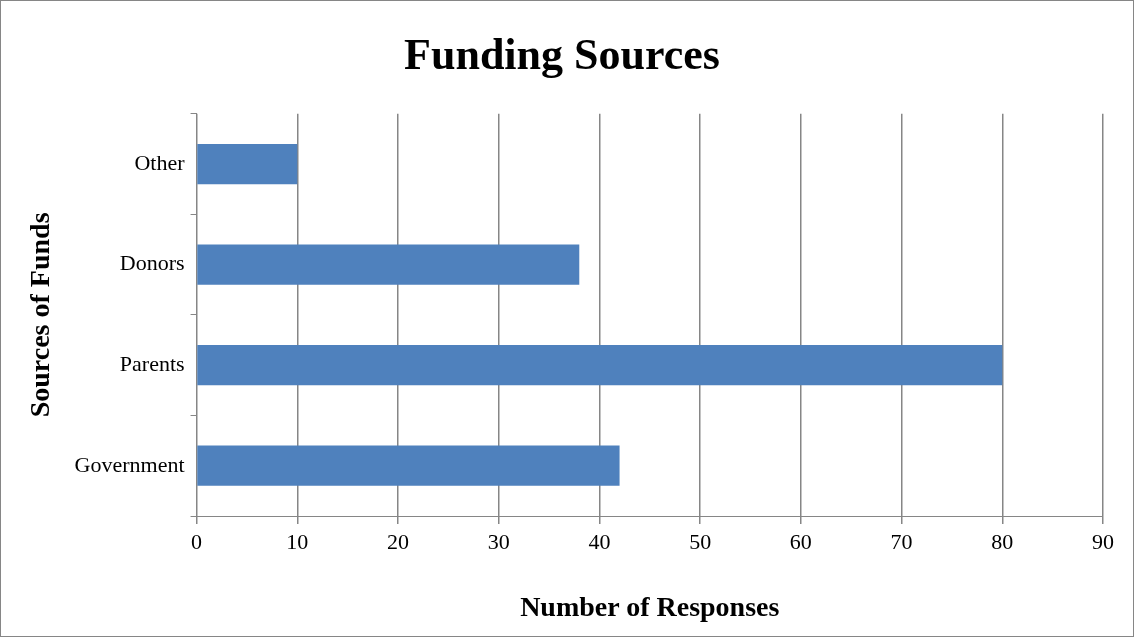  What do you see at coordinates (562, 54) in the screenshot?
I see `chart-title: Funding Sources` at bounding box center [562, 54].